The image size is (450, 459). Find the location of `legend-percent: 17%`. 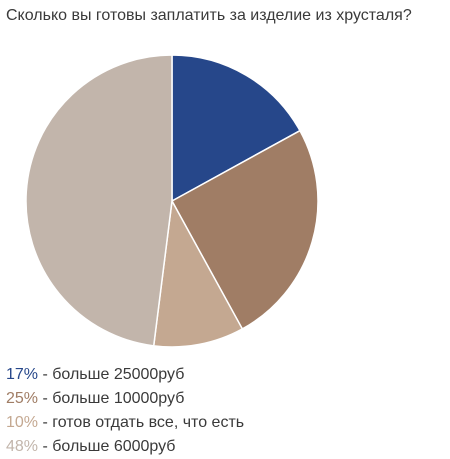

legend-percent: 17% is located at coordinates (22, 374).